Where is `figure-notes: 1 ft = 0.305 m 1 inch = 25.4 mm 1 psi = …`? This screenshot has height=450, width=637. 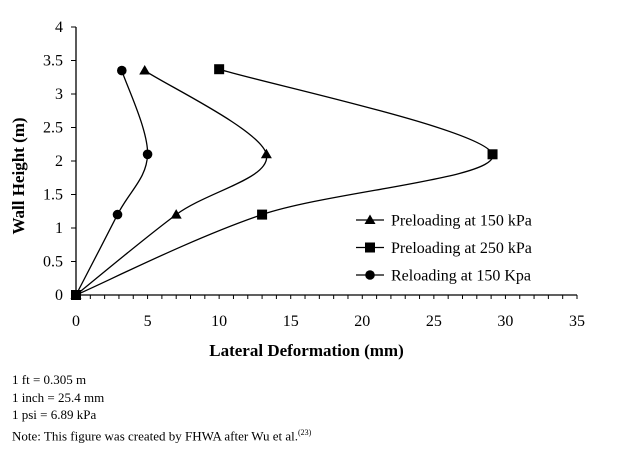
figure-notes: 1 ft = 0.305 m 1 inch = 25.4 mm 1 psi = … is located at coordinates (161, 407).